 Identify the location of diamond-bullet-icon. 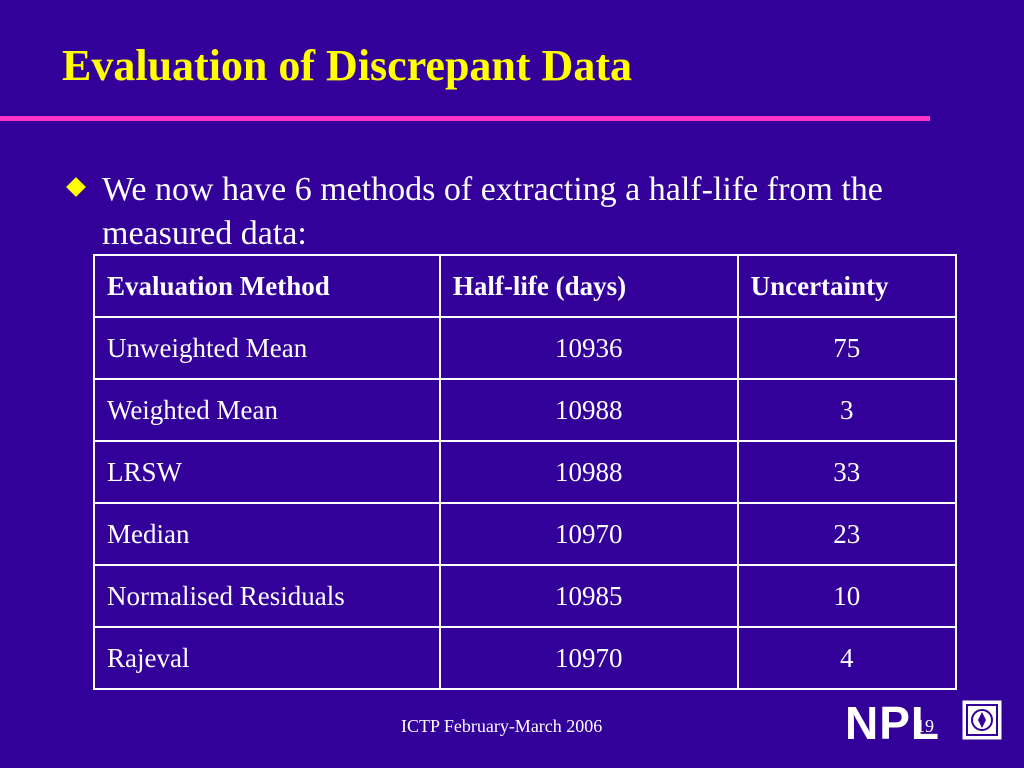
(76, 187).